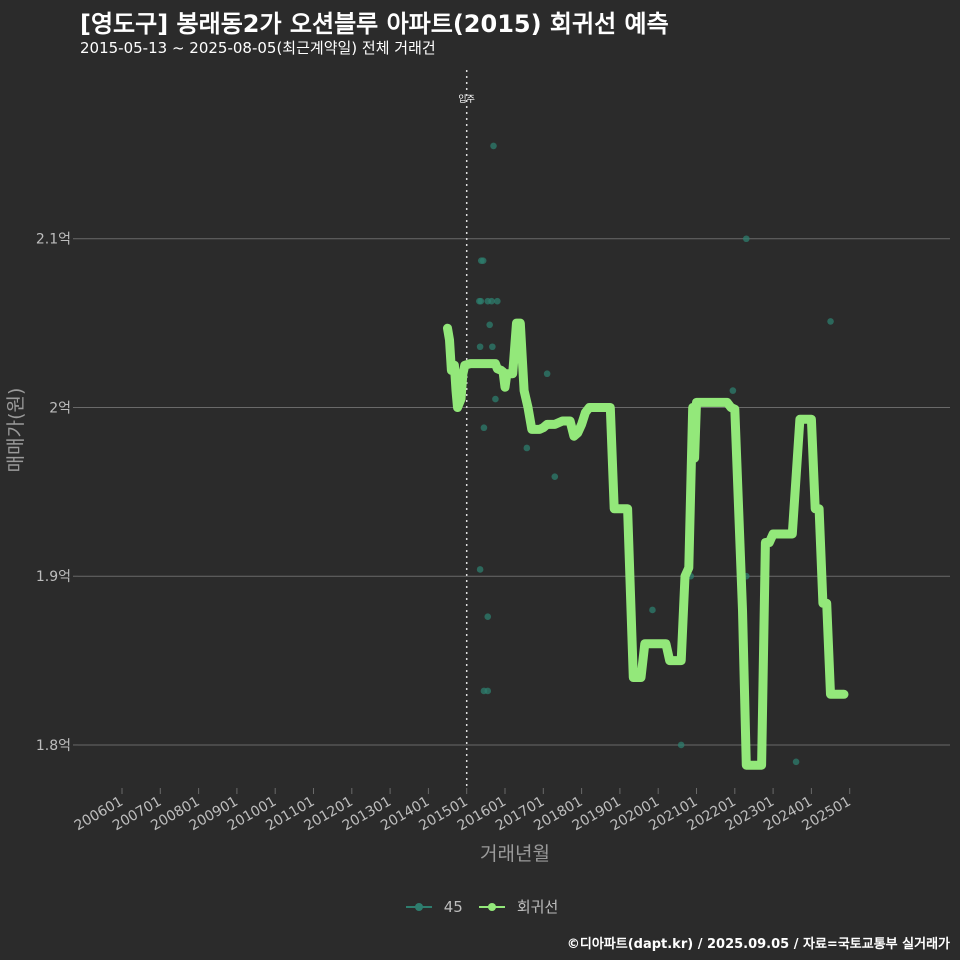 This screenshot has width=960, height=960. Describe the element at coordinates (57, 493) in the screenshot. I see `y-axis-ticks: 1.8억 1.9억 2억 2.1억` at that location.